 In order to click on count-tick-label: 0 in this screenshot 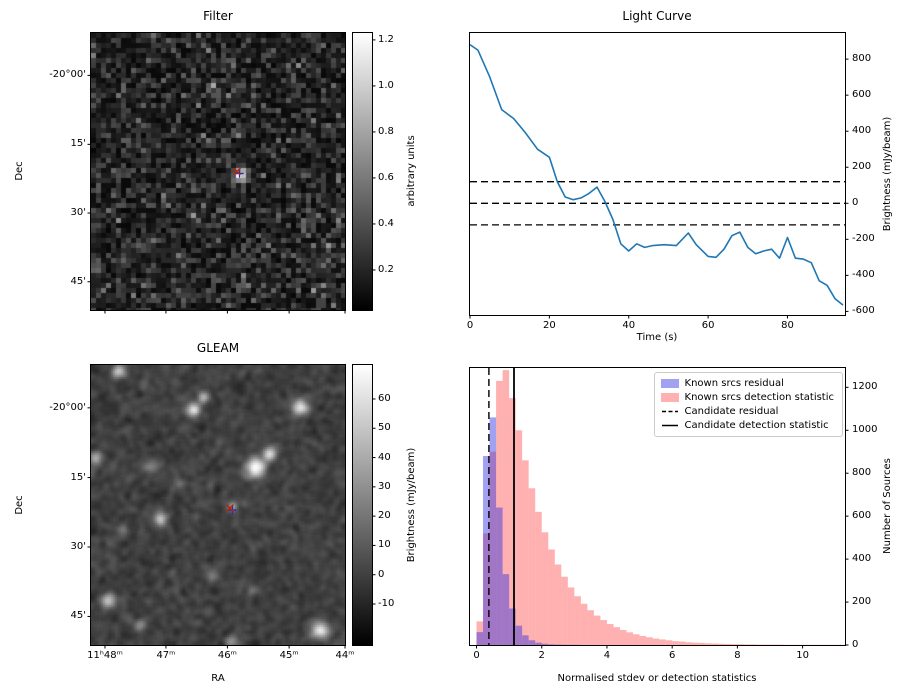, I will do `click(855, 644)`.